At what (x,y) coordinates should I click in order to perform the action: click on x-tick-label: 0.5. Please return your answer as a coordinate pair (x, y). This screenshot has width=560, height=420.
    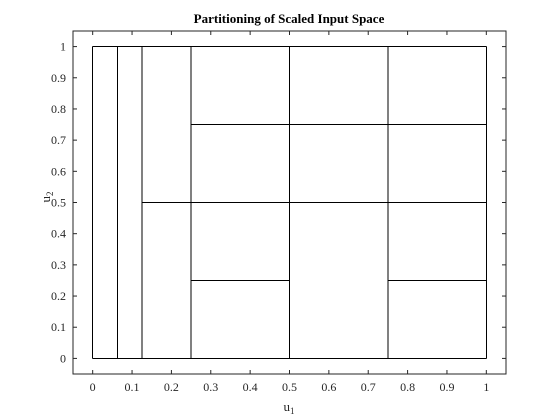
    Looking at the image, I should click on (289, 387).